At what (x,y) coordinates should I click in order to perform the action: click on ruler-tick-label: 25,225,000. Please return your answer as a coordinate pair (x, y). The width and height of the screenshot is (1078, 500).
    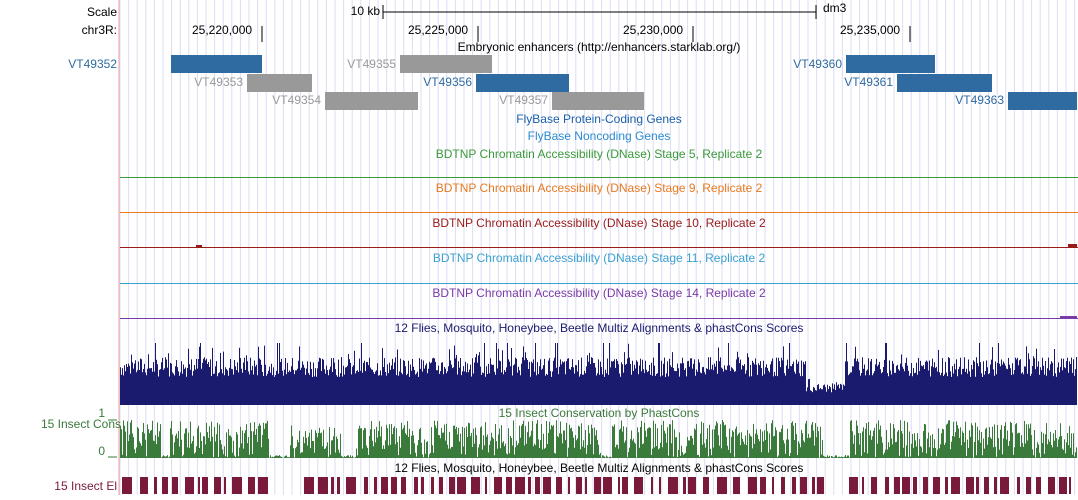
    Looking at the image, I should click on (438, 30).